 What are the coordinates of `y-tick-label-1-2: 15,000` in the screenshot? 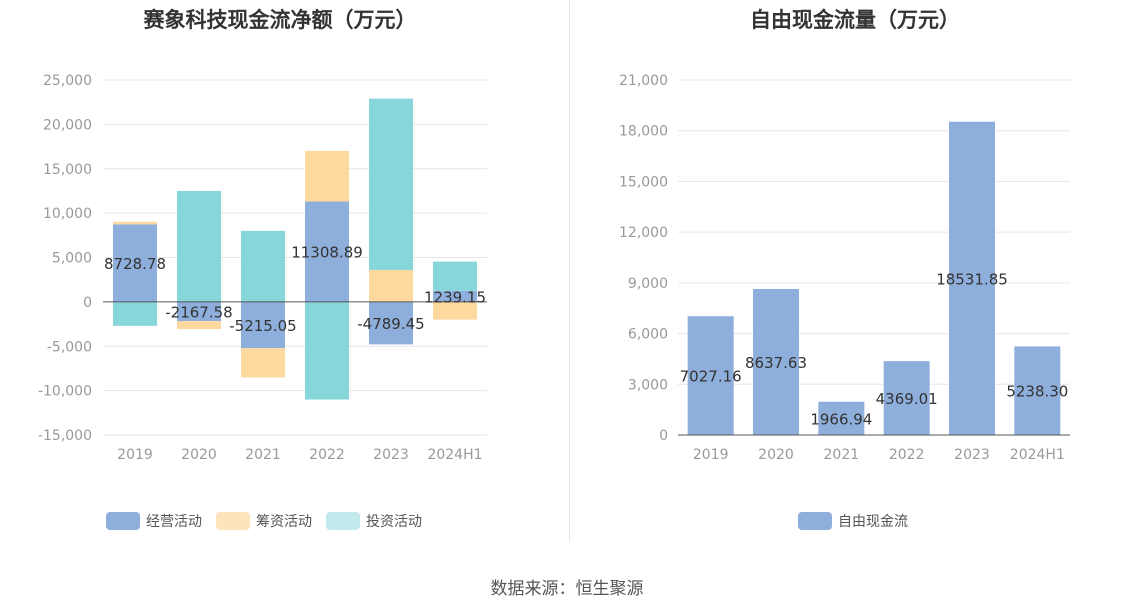 It's located at (643, 182).